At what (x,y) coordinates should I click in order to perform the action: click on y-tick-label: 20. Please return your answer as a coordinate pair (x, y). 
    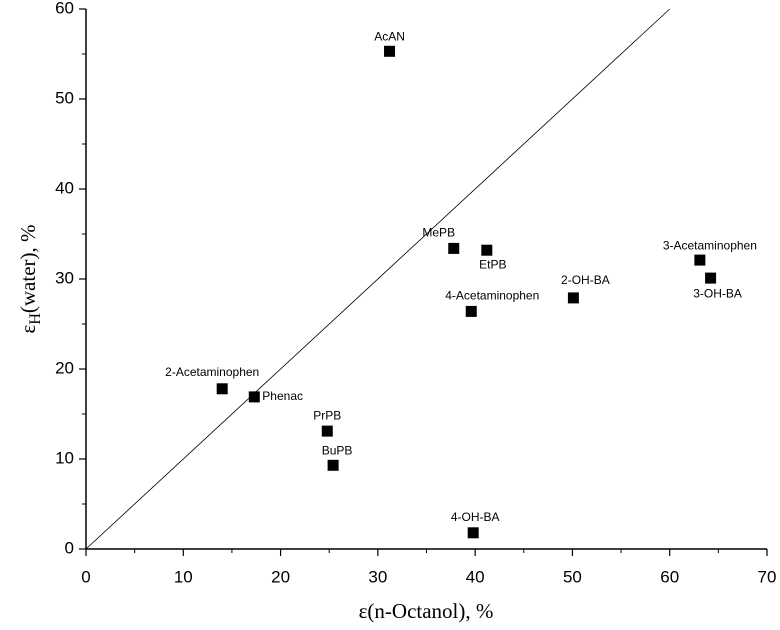
    Looking at the image, I should click on (64, 367).